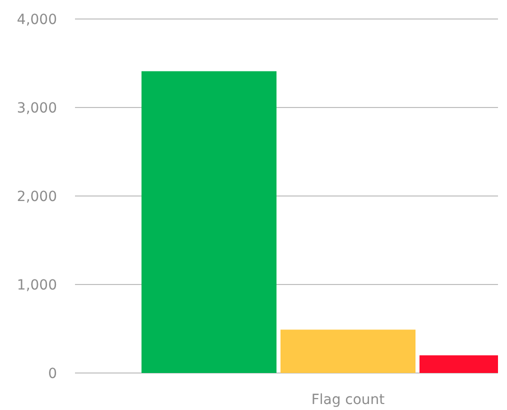  I want to click on y-tick-label: 0, so click(52, 374).